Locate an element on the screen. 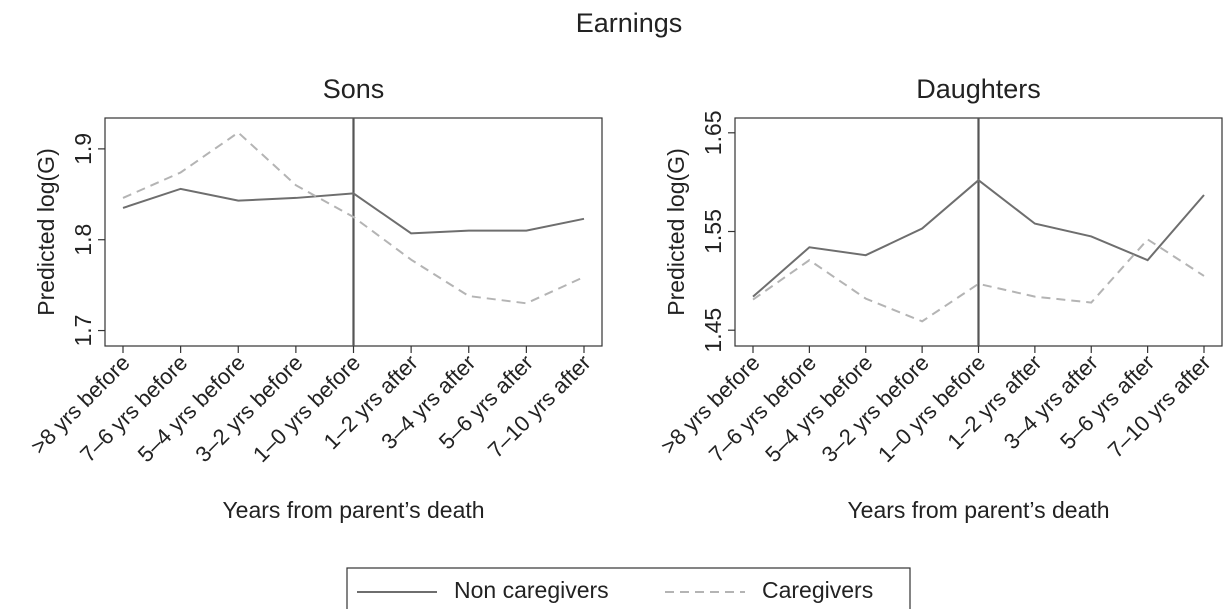 This screenshot has height=609, width=1225. y-tick-label: 1.65 is located at coordinates (713, 132).